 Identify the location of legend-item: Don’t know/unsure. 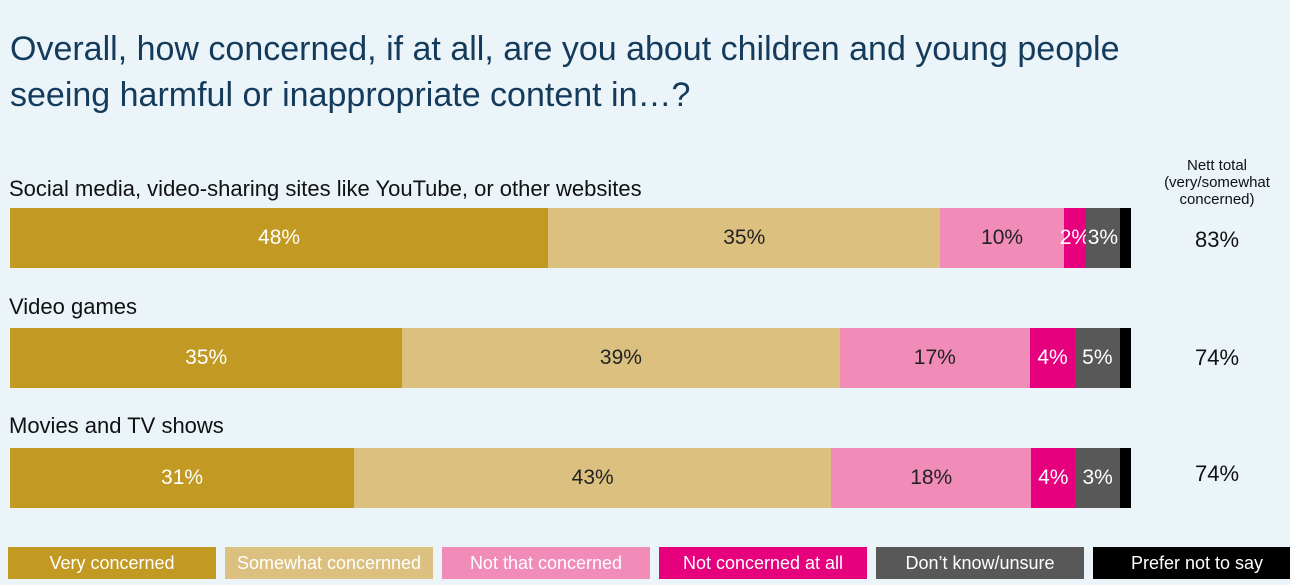
(980, 563).